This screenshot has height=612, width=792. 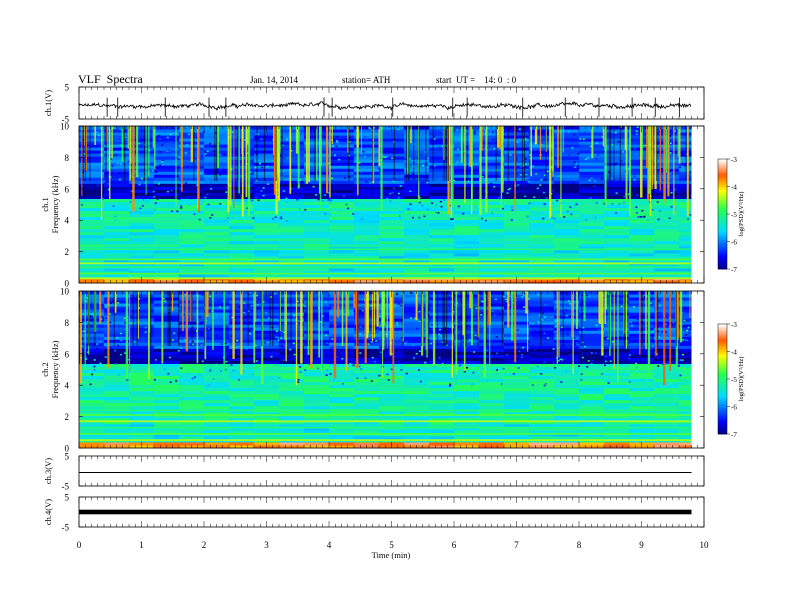 I want to click on ch1-spectrogram-streak, so click(x=642, y=141).